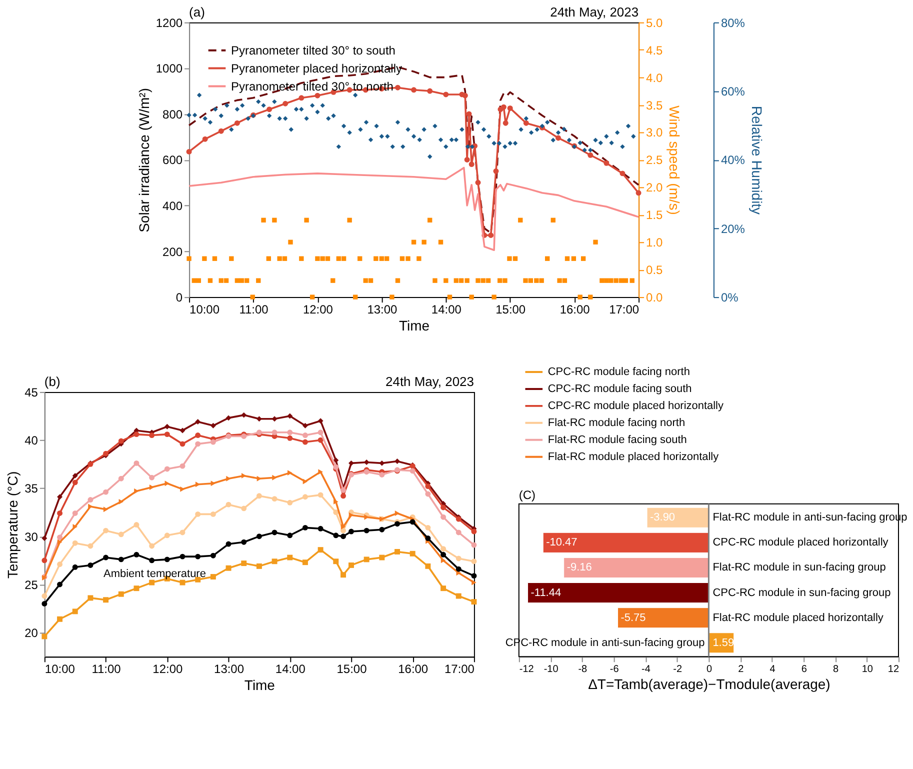 This screenshot has width=913, height=769. Describe the element at coordinates (179, 297) in the screenshot. I see `y-tick-label: 0` at that location.